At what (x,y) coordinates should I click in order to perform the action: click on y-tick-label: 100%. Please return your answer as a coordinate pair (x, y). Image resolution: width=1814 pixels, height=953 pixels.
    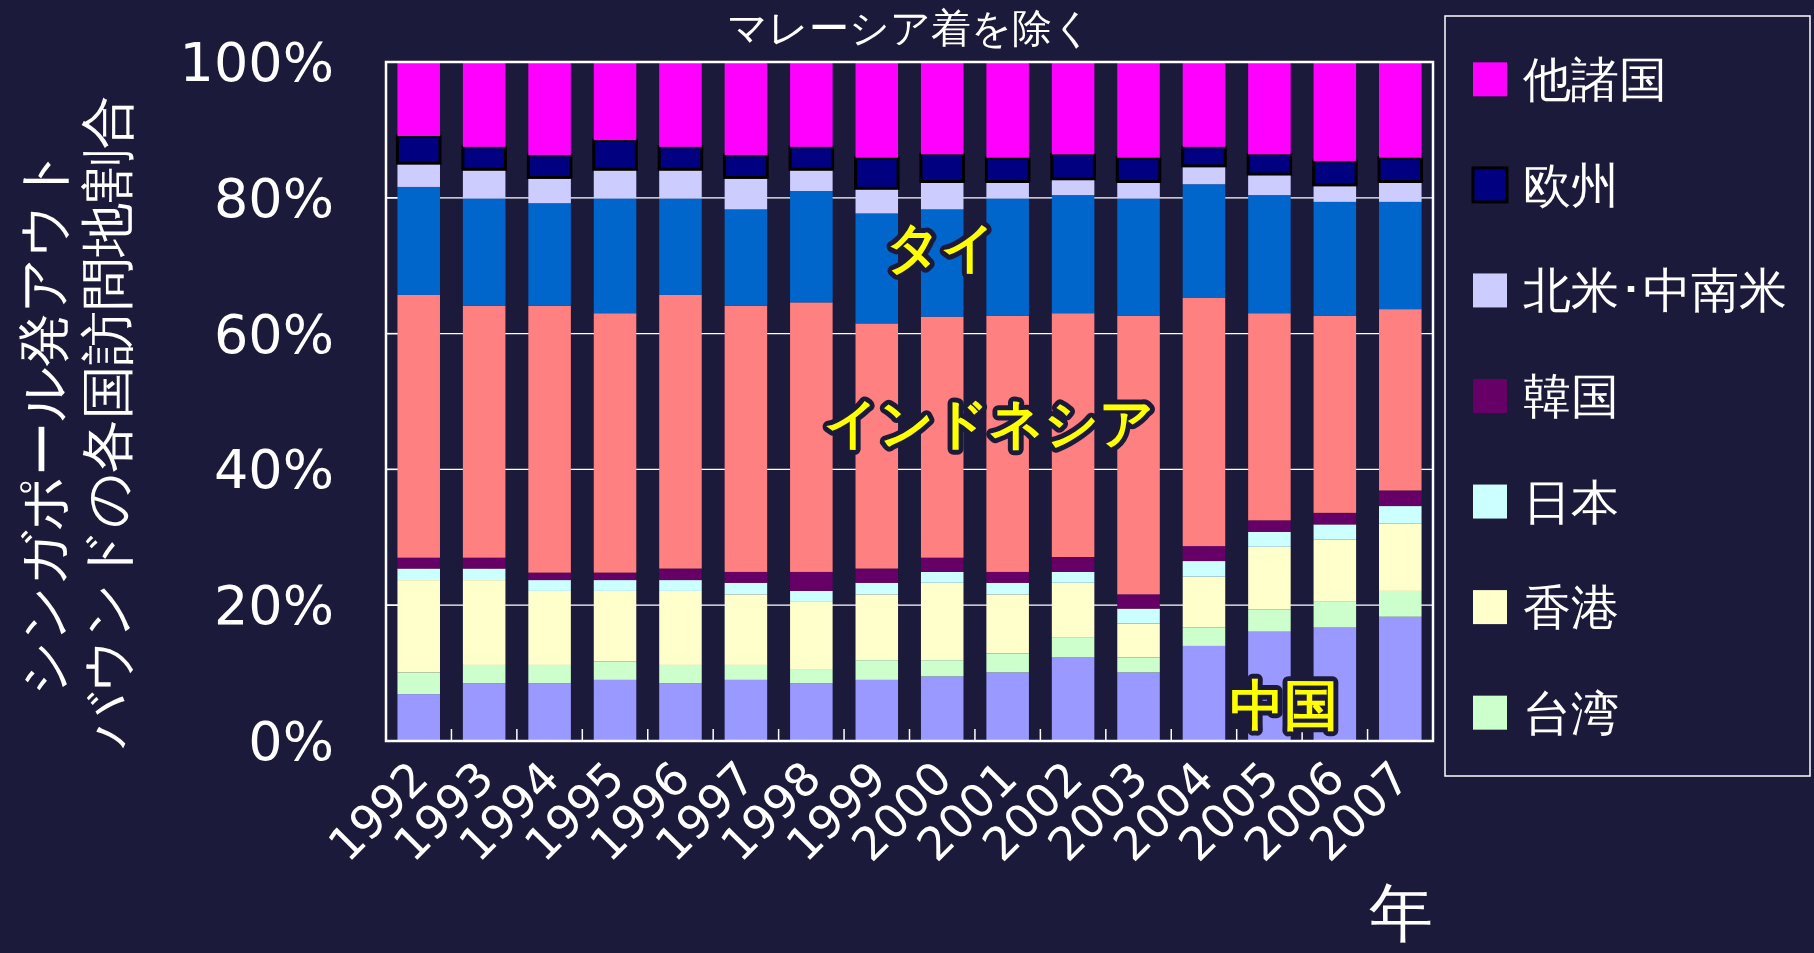
    Looking at the image, I should click on (256, 62).